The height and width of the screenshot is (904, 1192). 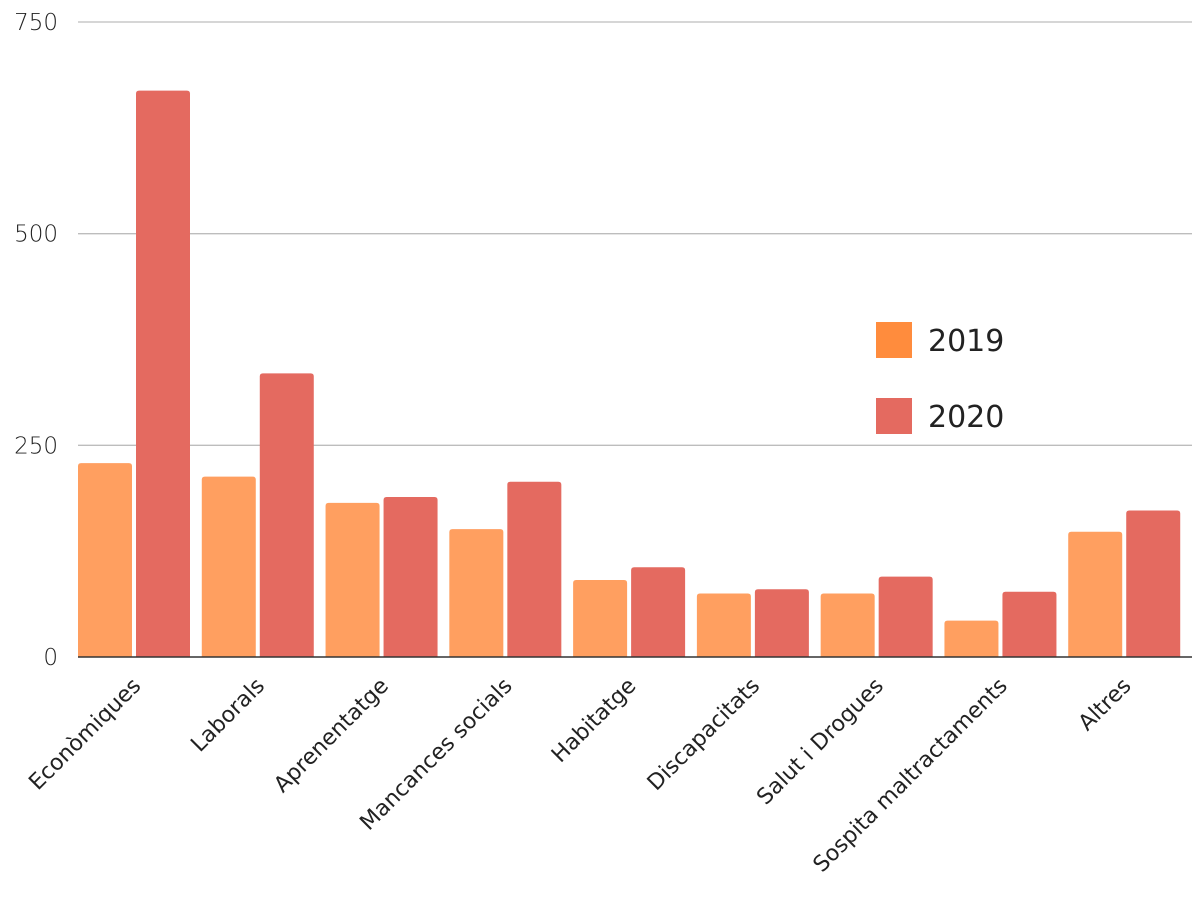 What do you see at coordinates (894, 416) in the screenshot?
I see `legend-swatch-2020` at bounding box center [894, 416].